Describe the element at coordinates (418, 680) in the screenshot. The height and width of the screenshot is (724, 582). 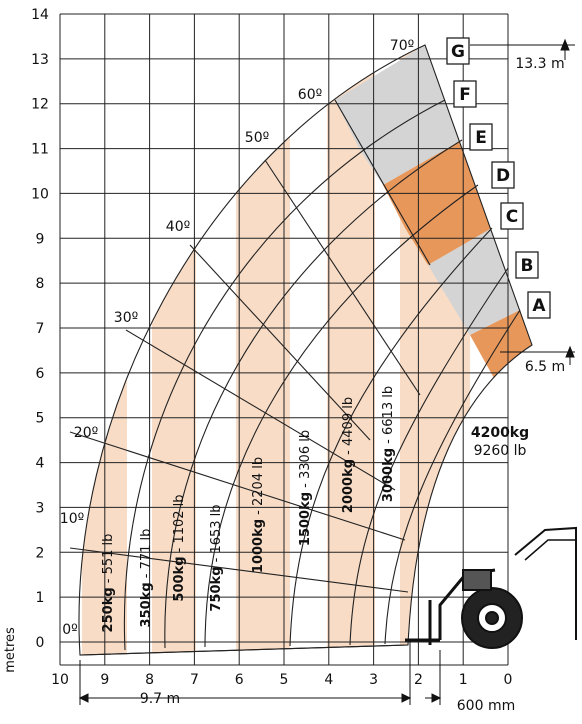
I see `x-tick-label: 2` at that location.